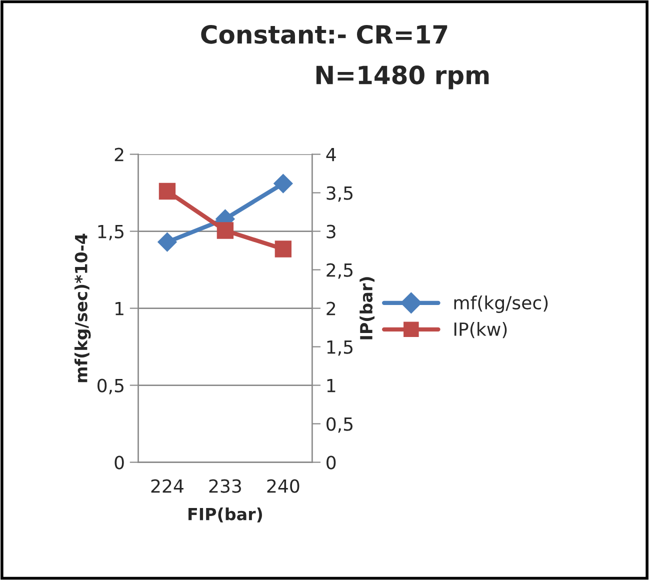  Describe the element at coordinates (339, 194) in the screenshot. I see `y2-tick-label: 3,5` at that location.